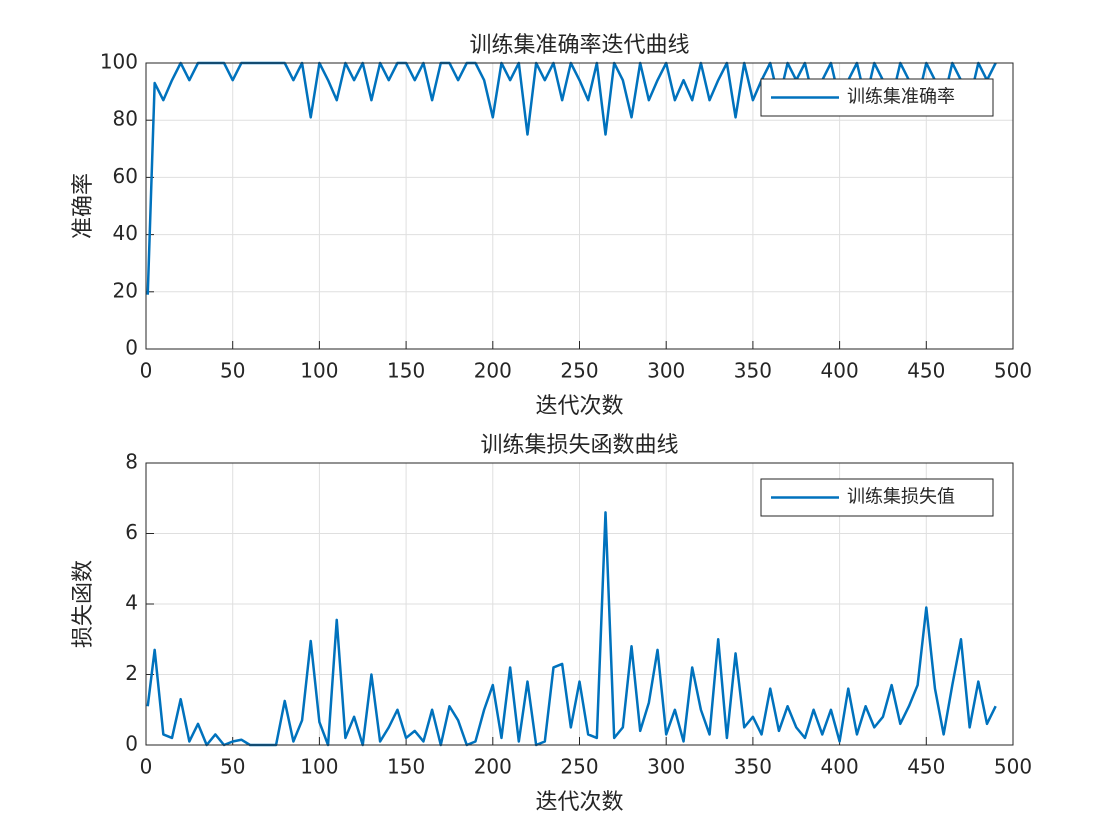 This screenshot has height=840, width=1120. Describe the element at coordinates (83, 206) in the screenshot. I see `y-axis-label: 准确率` at that location.